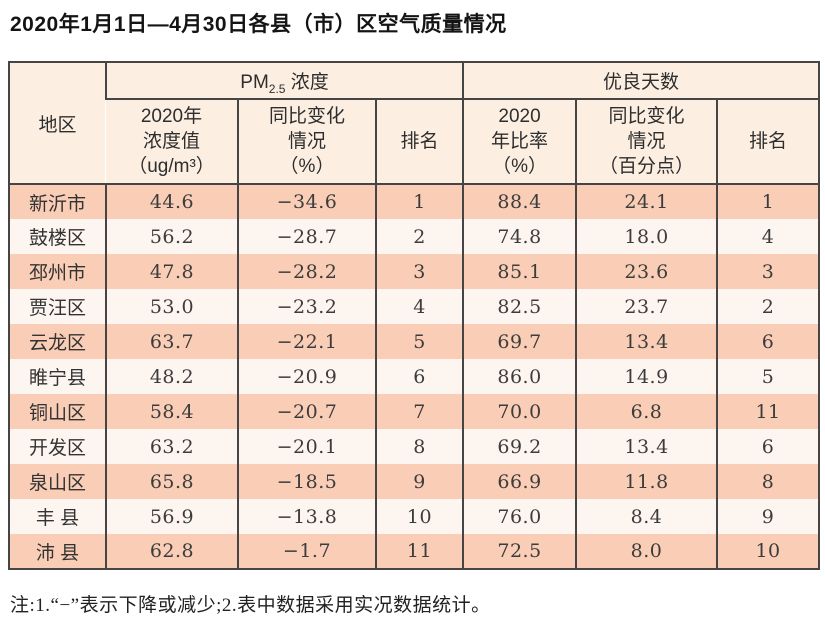  I want to click on cell-pm25-change: −34.6, so click(306, 202).